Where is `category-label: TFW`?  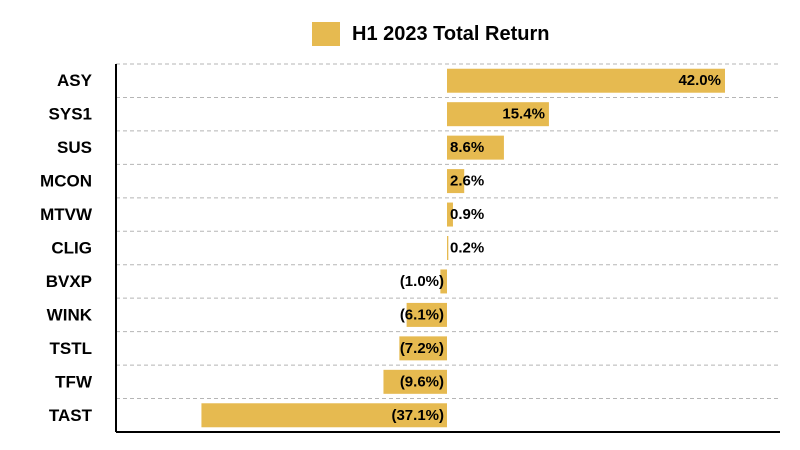
category-label: TFW is located at coordinates (74, 381).